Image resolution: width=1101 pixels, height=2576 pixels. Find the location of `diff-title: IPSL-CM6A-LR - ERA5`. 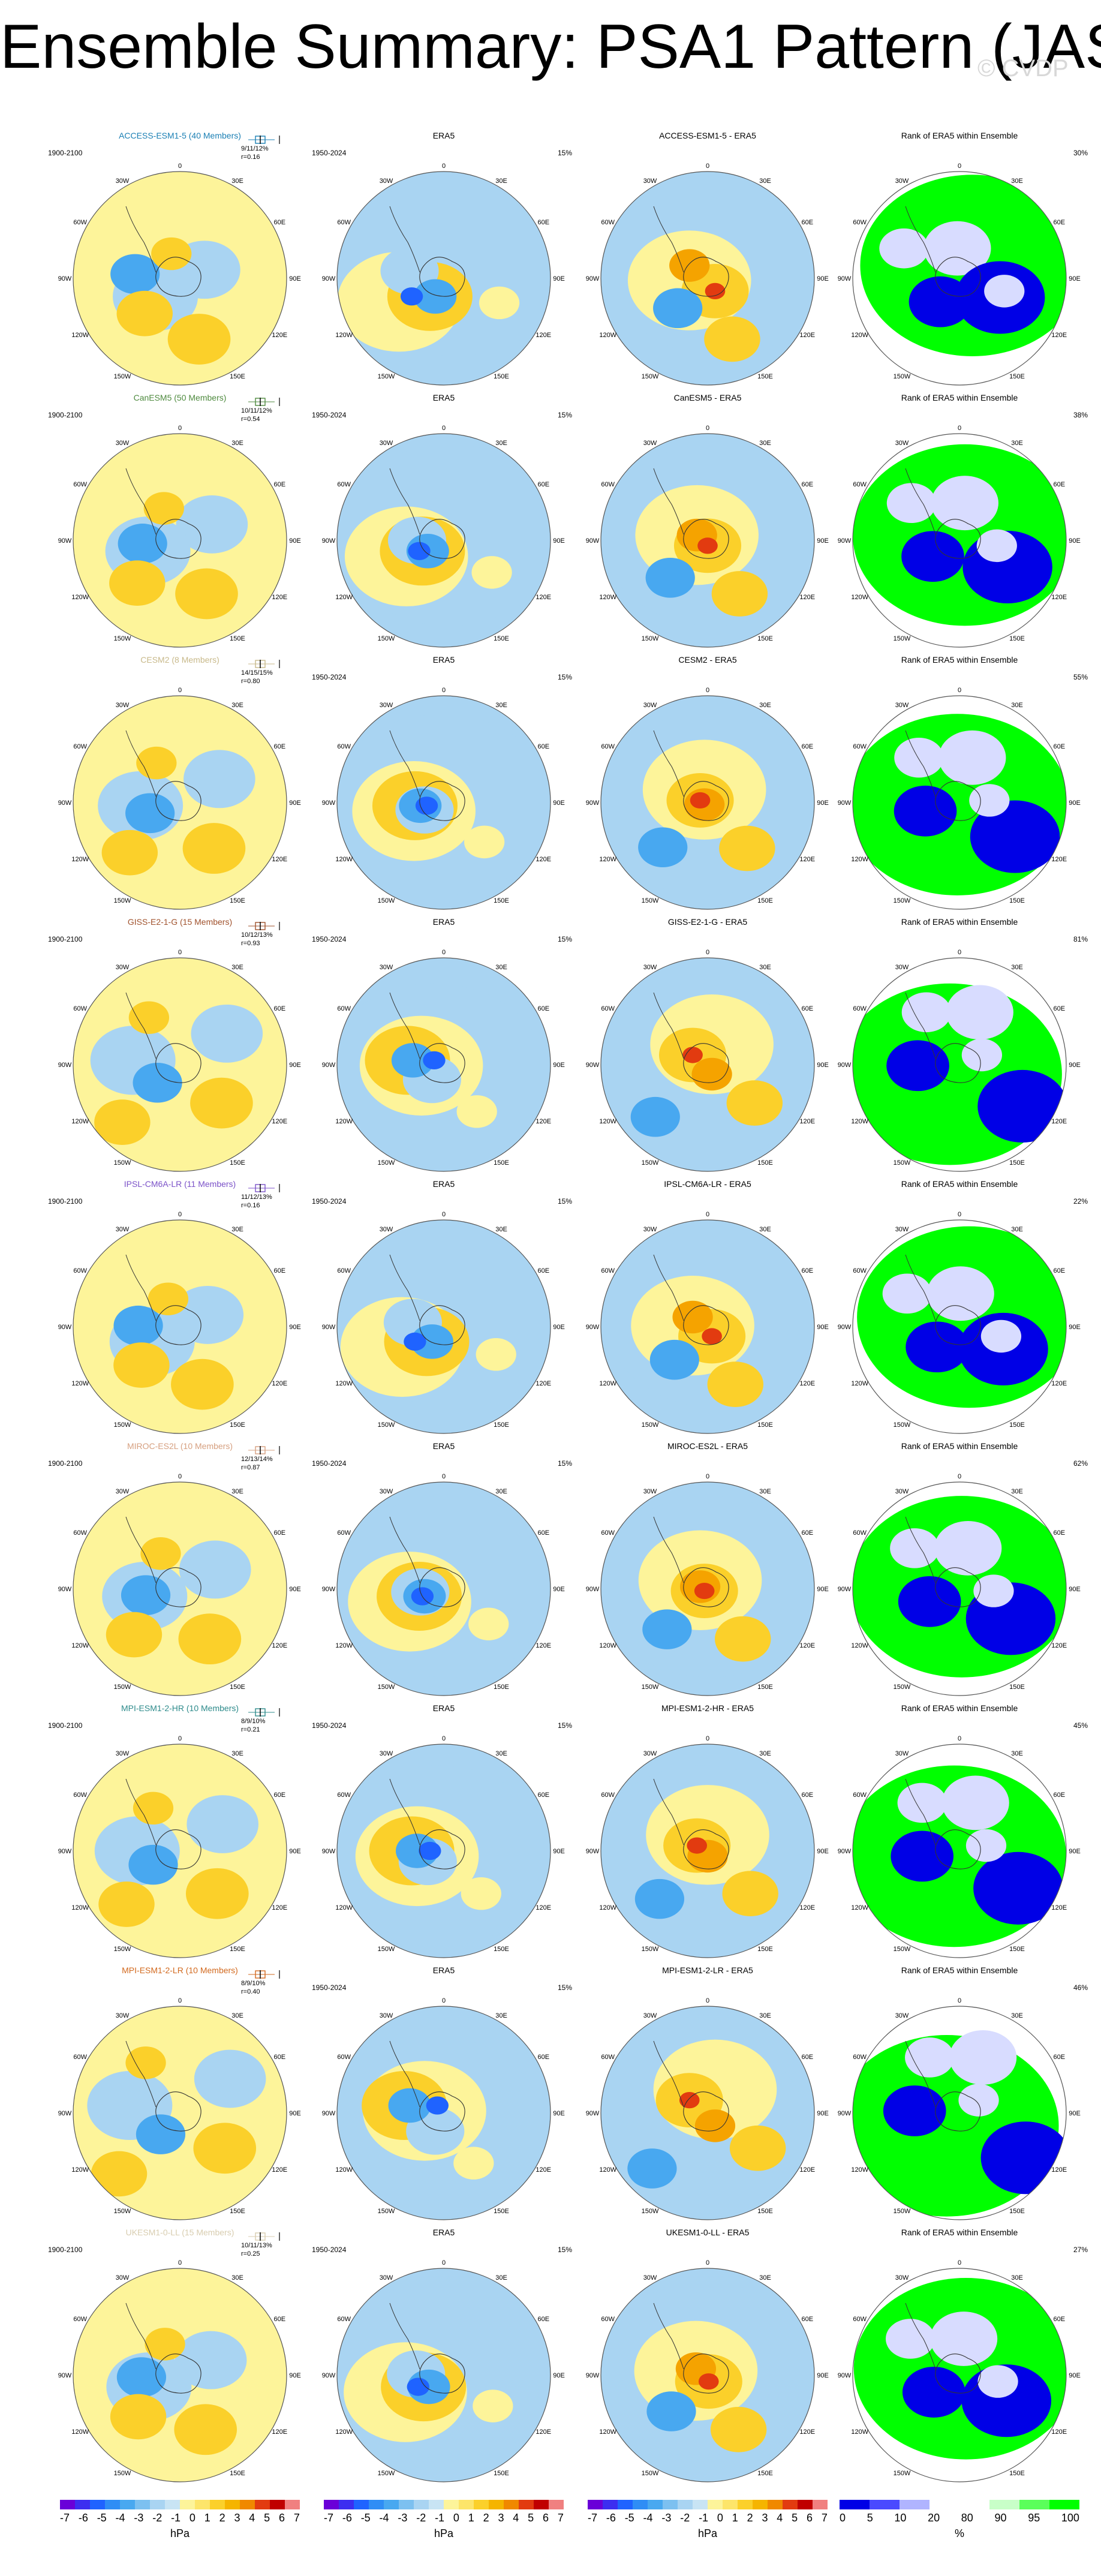

diff-title: IPSL-CM6A-LR - ERA5 is located at coordinates (707, 1184).